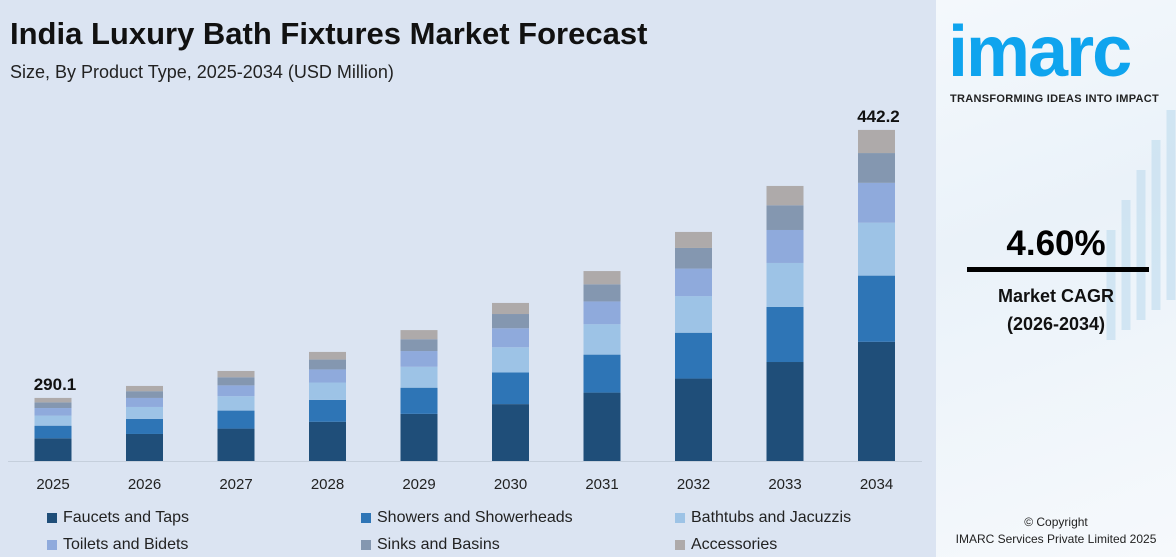 Image resolution: width=1176 pixels, height=557 pixels. What do you see at coordinates (734, 544) in the screenshot?
I see `legend-label: Accessories` at bounding box center [734, 544].